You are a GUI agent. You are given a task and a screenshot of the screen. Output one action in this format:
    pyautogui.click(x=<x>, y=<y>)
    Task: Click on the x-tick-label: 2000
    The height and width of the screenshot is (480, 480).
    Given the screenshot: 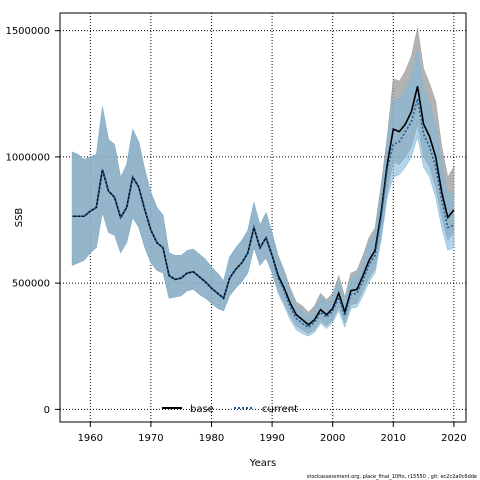 What is the action you would take?
    pyautogui.click(x=332, y=438)
    